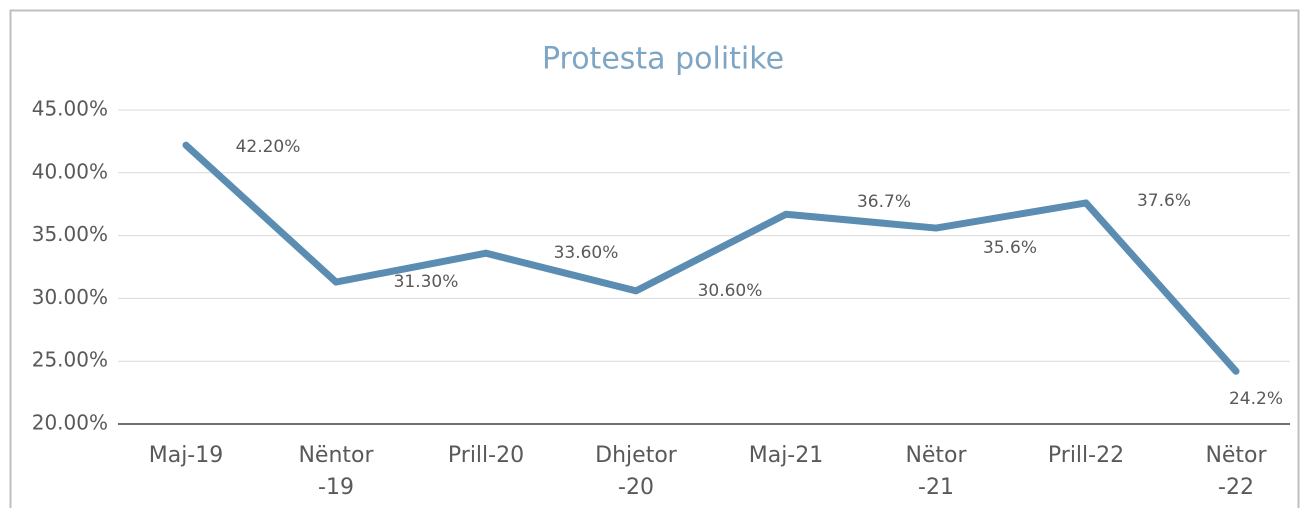  Describe the element at coordinates (486, 455) in the screenshot. I see `x-tick-label: Prill-20` at that location.